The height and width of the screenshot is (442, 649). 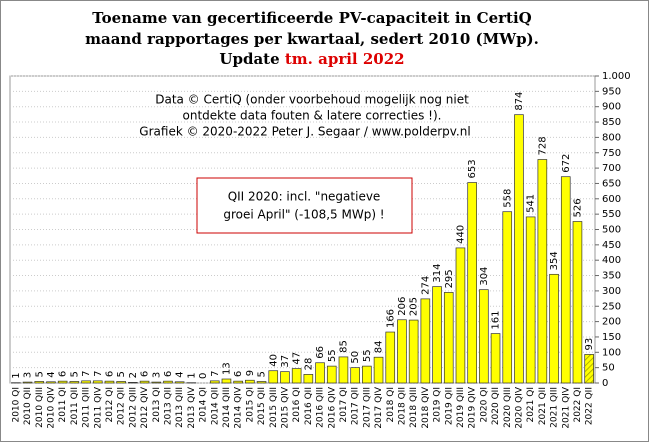 What do you see at coordinates (496, 319) in the screenshot?
I see `value-label: 161` at bounding box center [496, 319].